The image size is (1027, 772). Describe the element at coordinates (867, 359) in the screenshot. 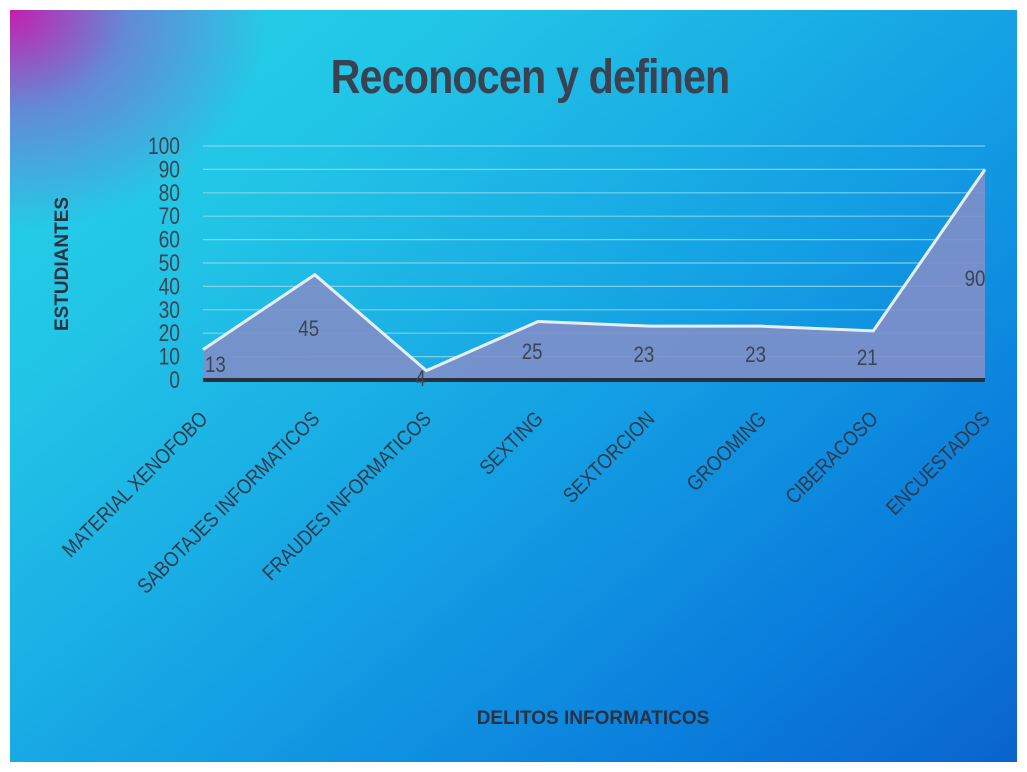

I see `data-label: 21` at that location.